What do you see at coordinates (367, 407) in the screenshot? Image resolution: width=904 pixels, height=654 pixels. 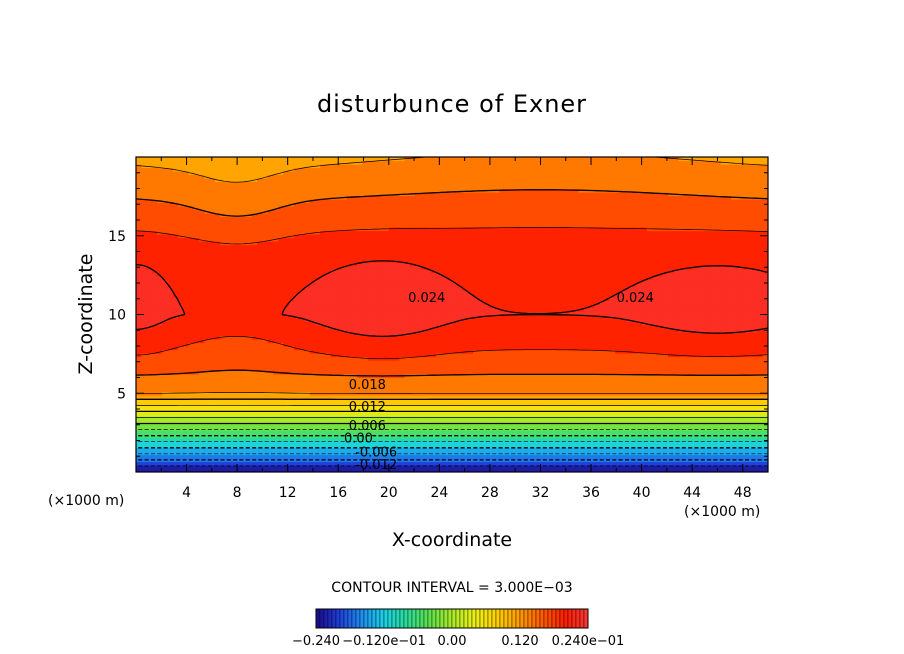 I see `contour-label: 0.012` at bounding box center [367, 407].